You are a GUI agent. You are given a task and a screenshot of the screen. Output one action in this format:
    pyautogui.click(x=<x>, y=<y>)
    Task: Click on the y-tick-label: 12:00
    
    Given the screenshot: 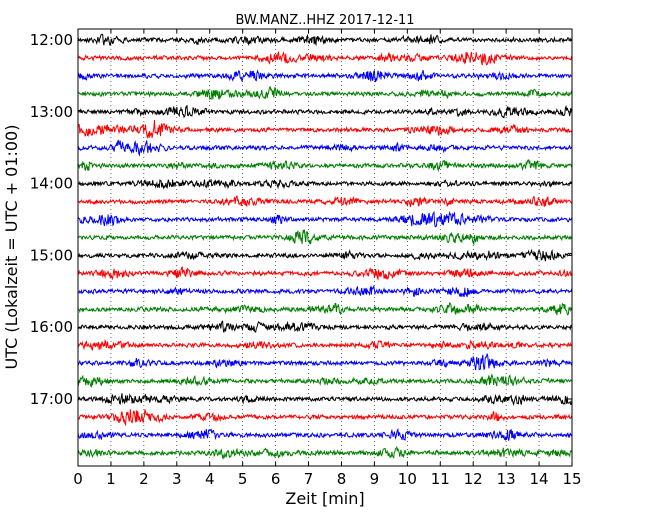 What is the action you would take?
    pyautogui.click(x=51, y=40)
    